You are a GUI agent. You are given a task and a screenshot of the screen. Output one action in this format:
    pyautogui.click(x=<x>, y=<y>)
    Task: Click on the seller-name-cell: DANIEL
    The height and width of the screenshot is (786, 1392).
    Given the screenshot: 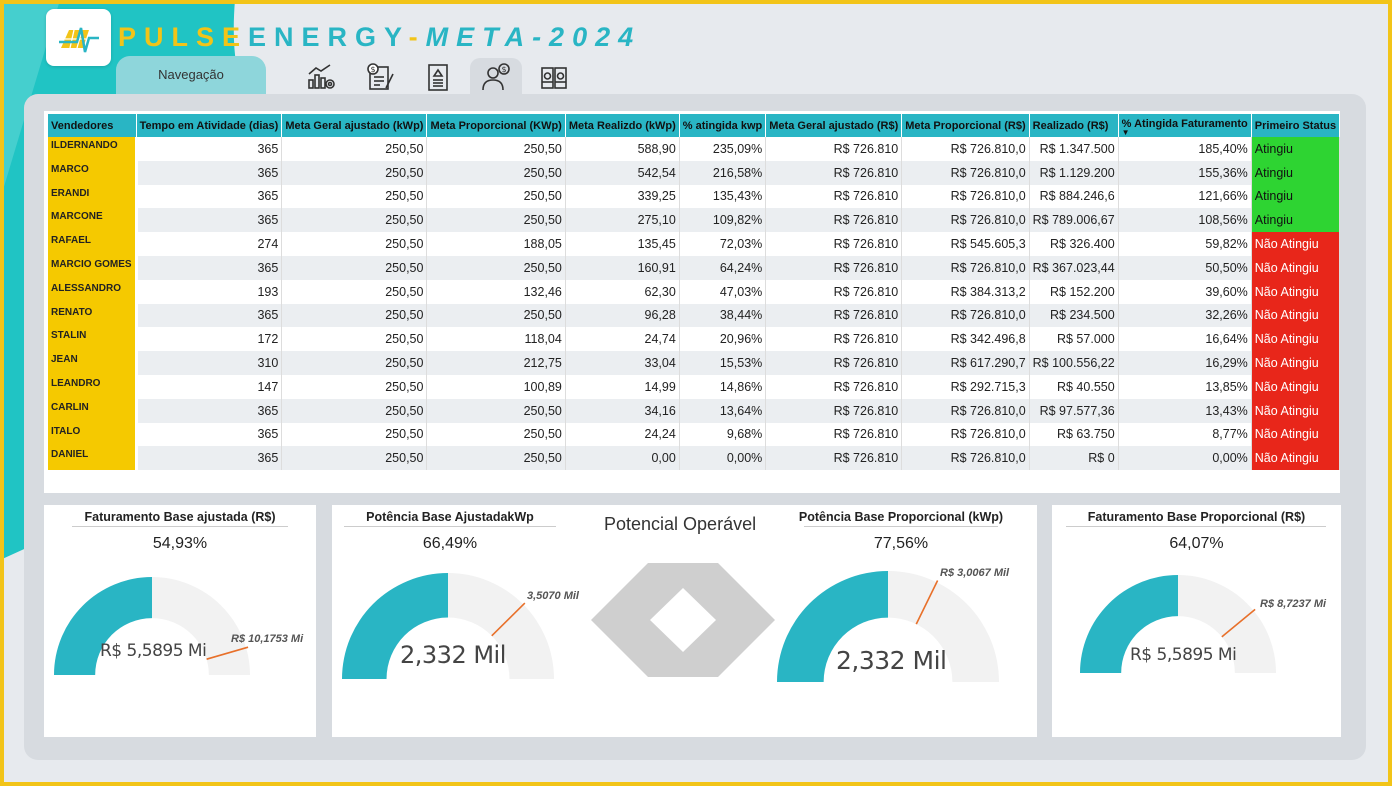 What is the action you would take?
    pyautogui.click(x=93, y=458)
    